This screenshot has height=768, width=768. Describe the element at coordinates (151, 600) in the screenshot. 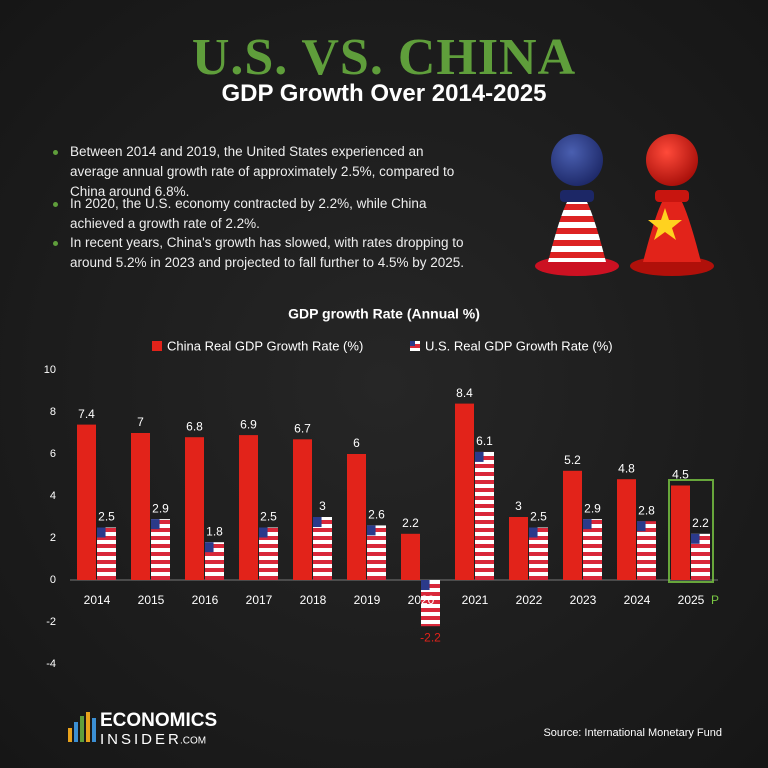

I see `x-tick-label: 2015` at that location.